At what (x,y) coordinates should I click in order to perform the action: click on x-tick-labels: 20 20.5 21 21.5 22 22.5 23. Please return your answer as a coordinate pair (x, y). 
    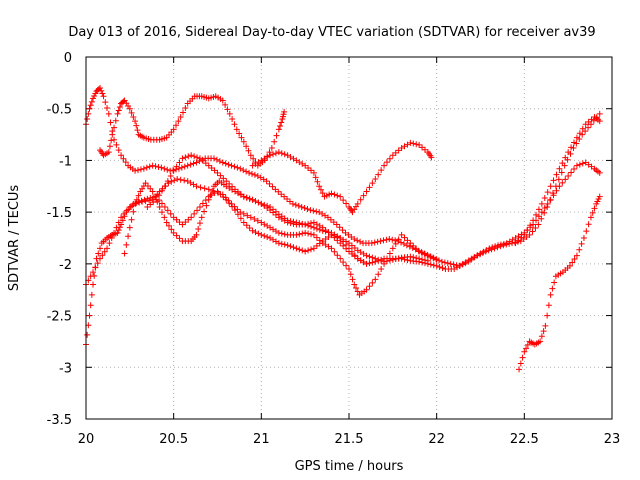
    Looking at the image, I should click on (349, 439).